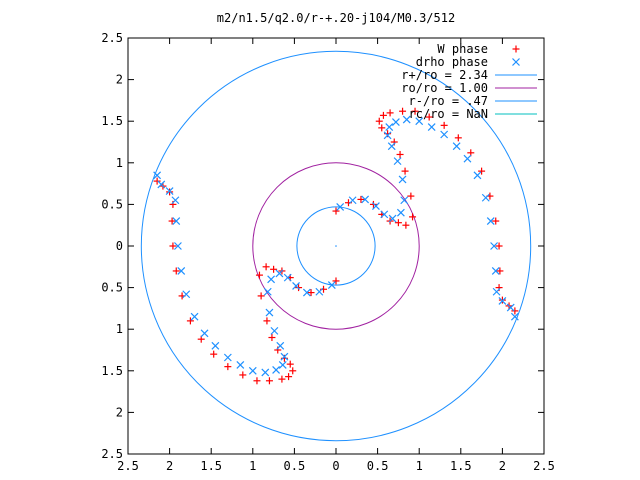 Image resolution: width=640 pixels, height=480 pixels. Describe the element at coordinates (128, 466) in the screenshot. I see `x-tick-label-0: 2.5` at that location.